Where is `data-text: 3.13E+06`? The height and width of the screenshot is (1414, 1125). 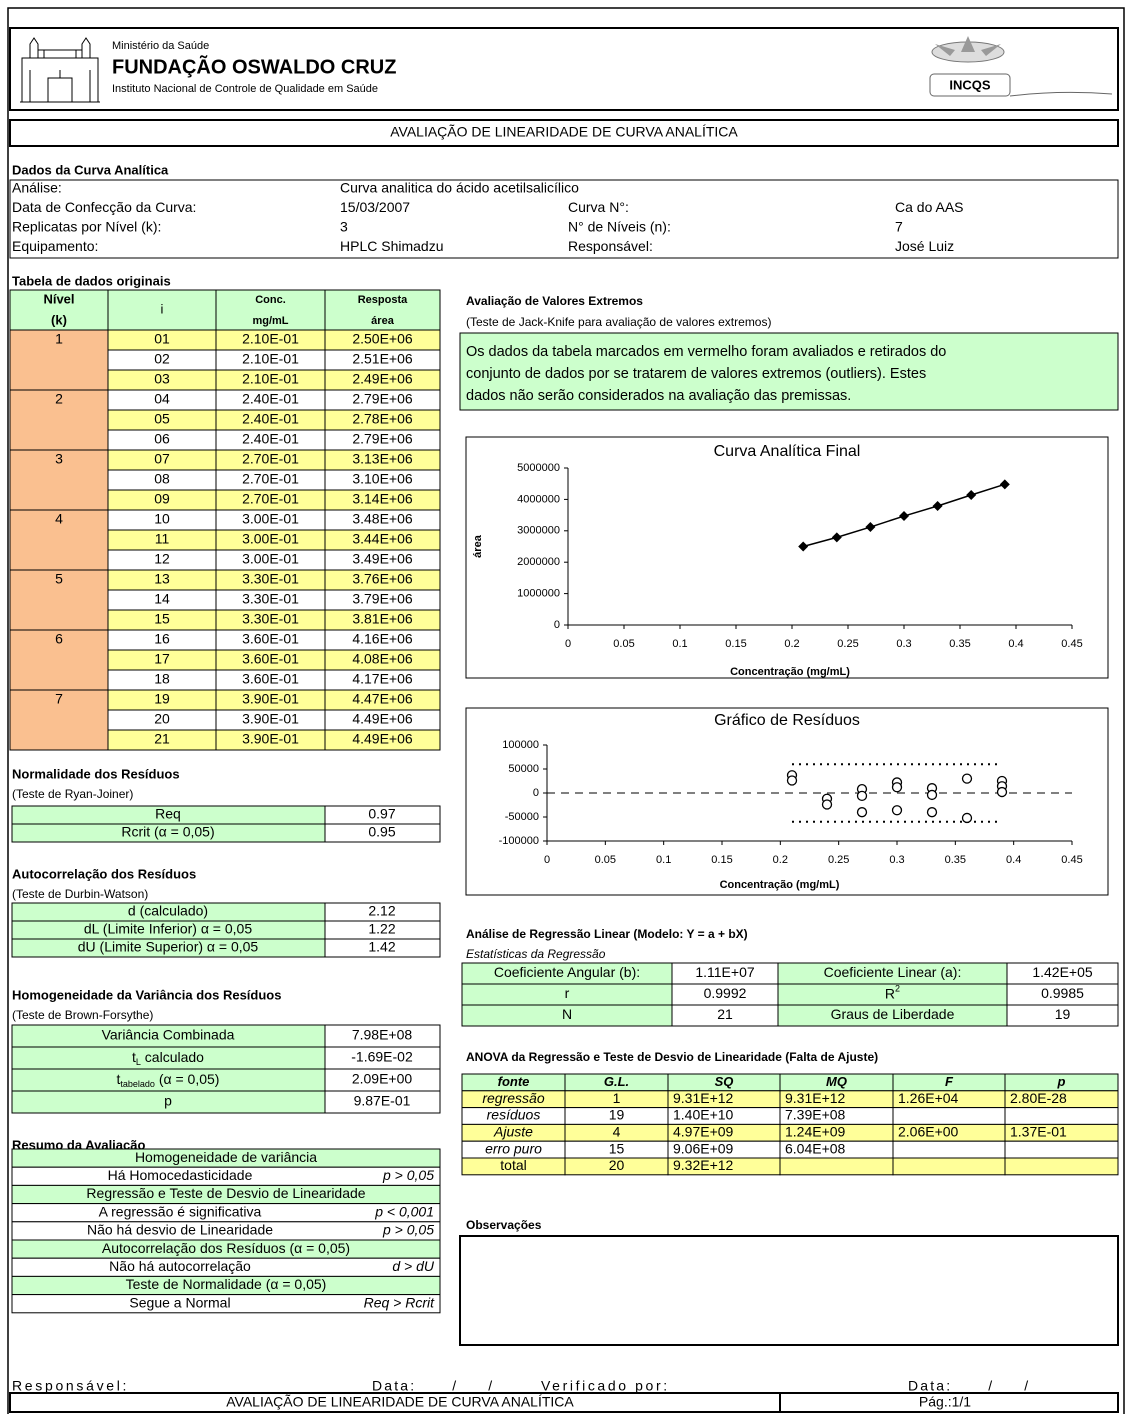 data-text: 3.13E+06 is located at coordinates (382, 459).